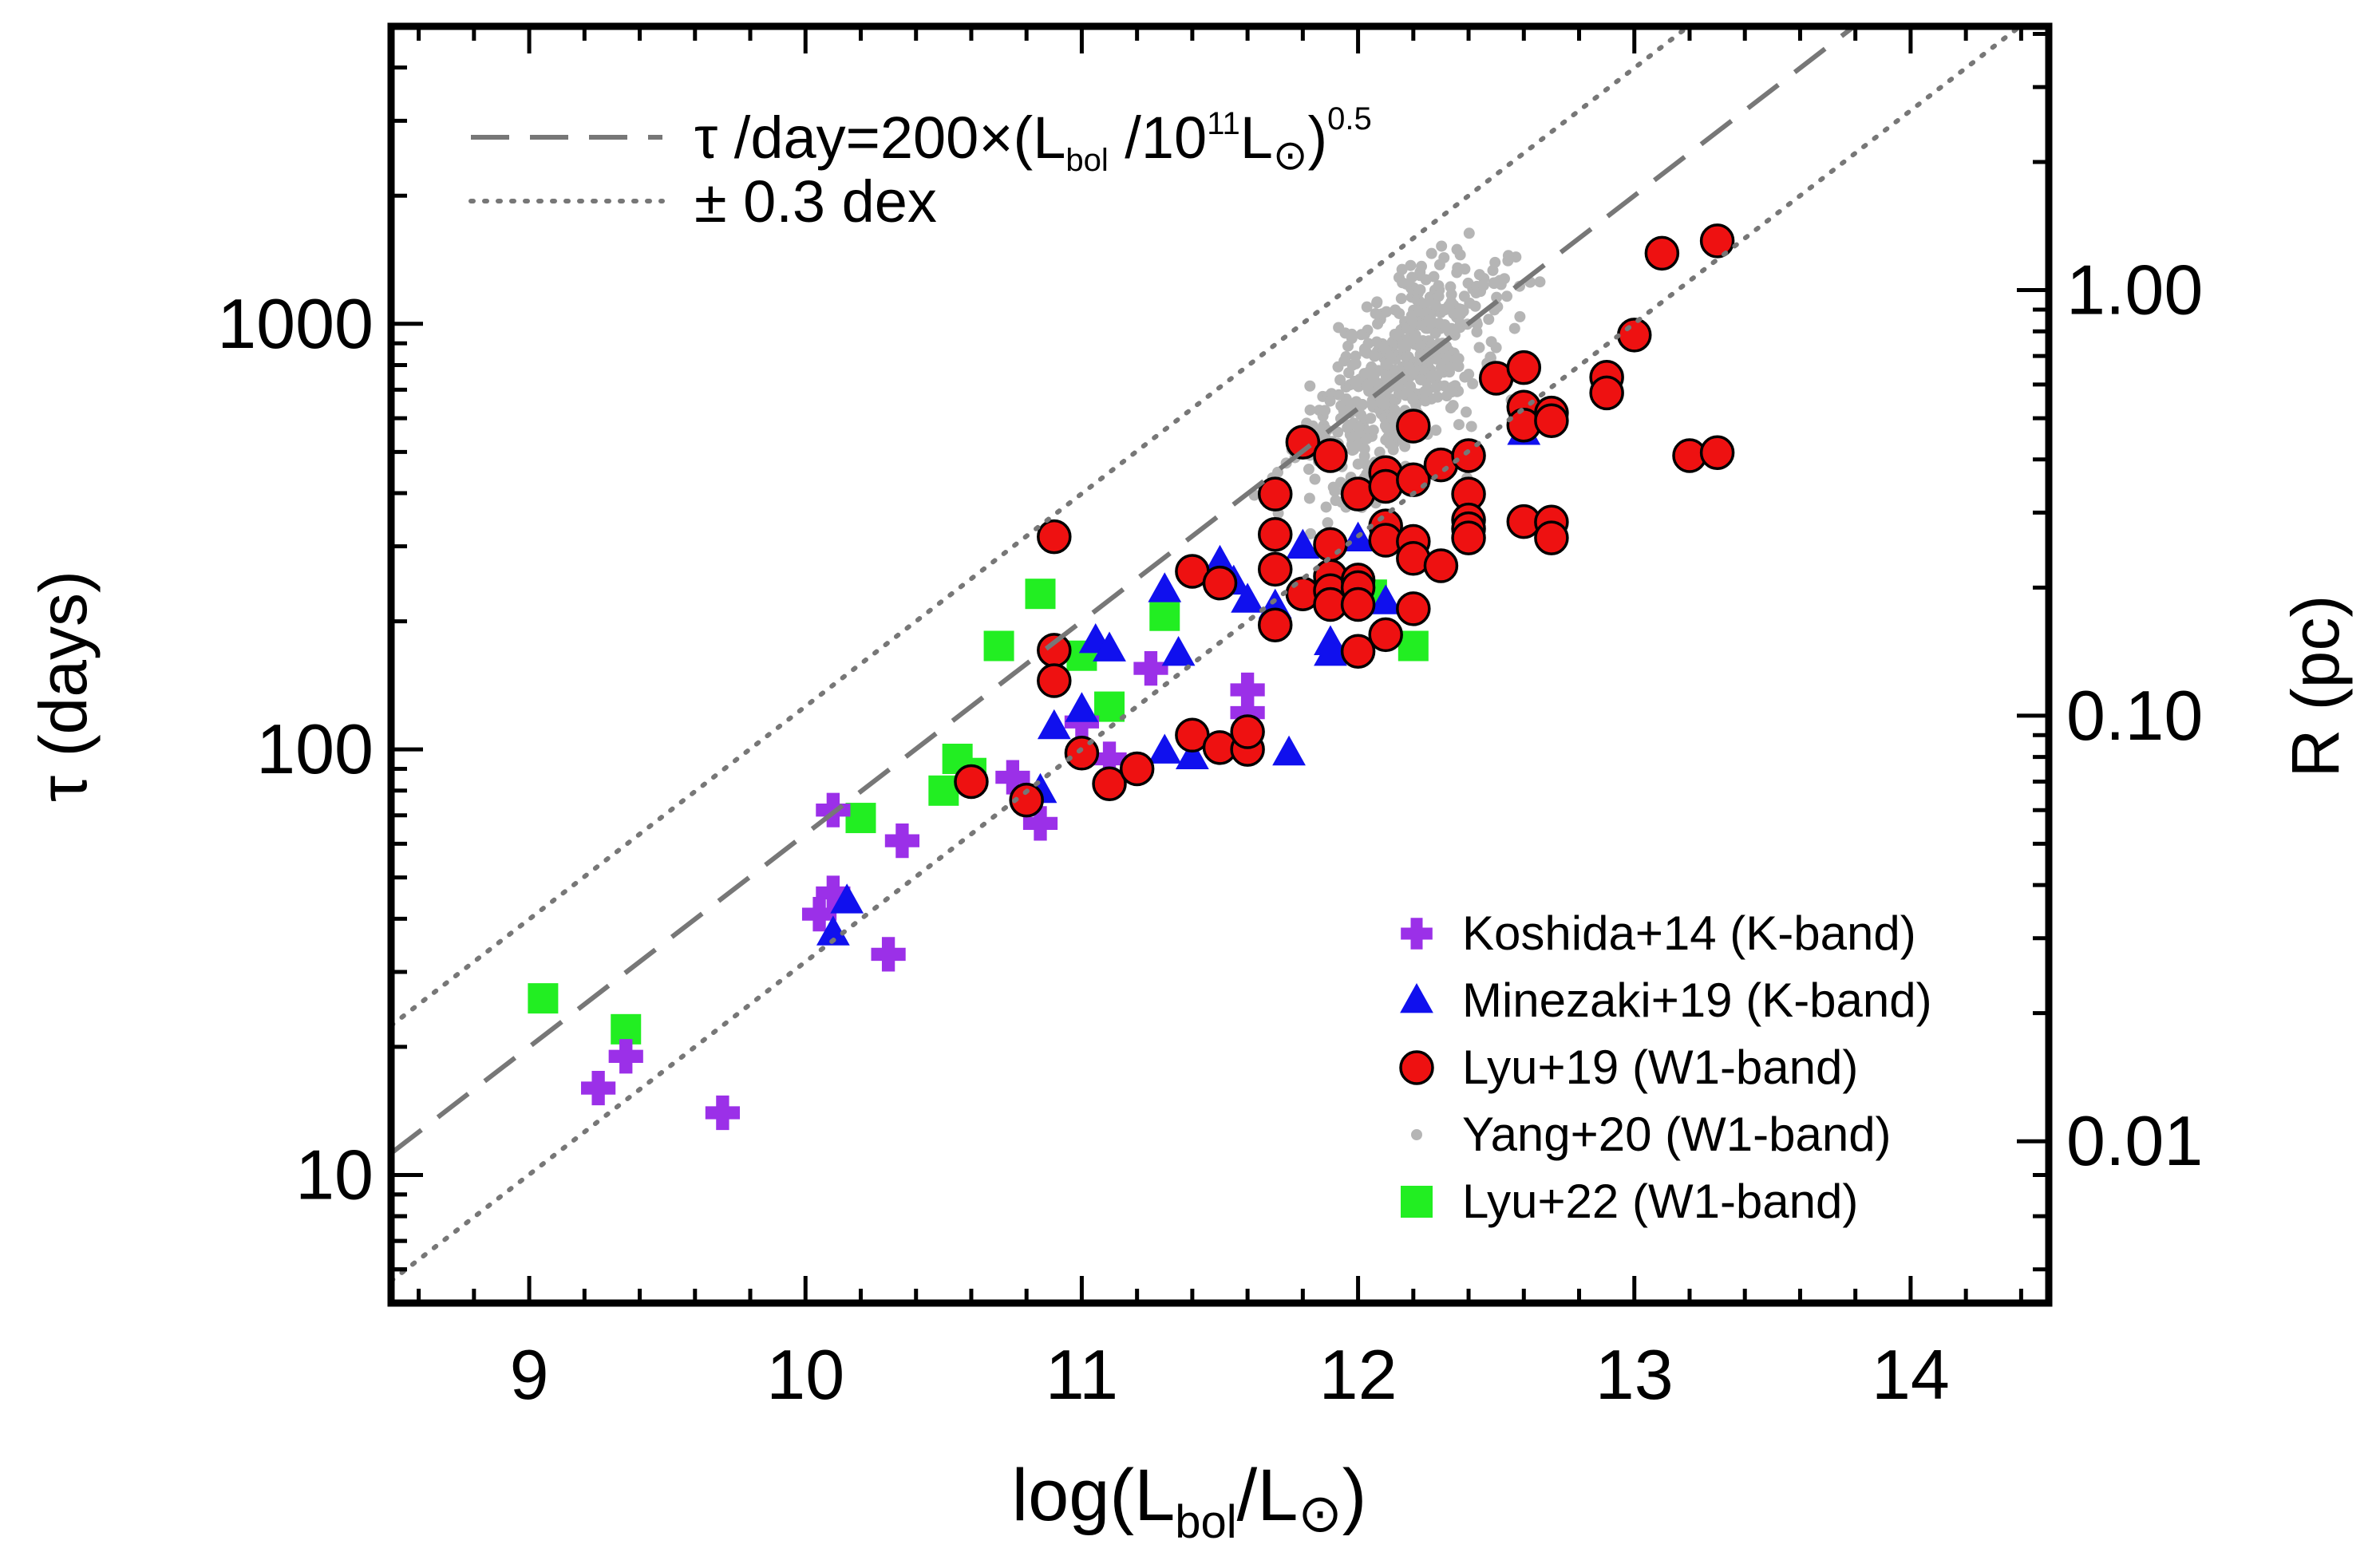 Image resolution: width=2372 pixels, height=1568 pixels. What do you see at coordinates (1416, 1134) in the screenshot?
I see `legend-marker-dot` at bounding box center [1416, 1134].